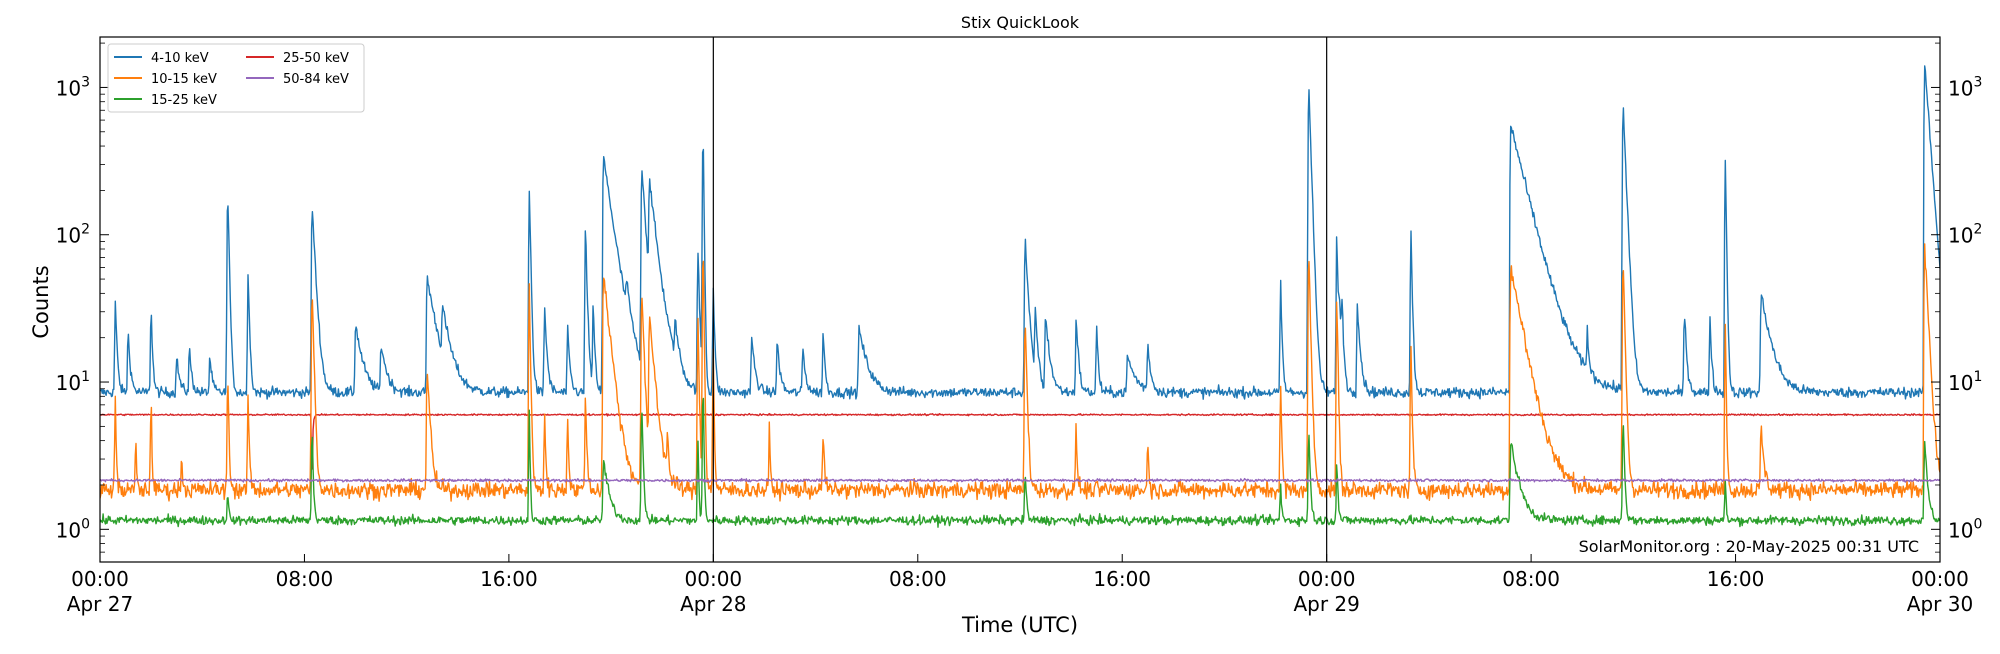 This screenshot has width=2000, height=654. Describe the element at coordinates (316, 79) in the screenshot. I see `legend-label: 50-84 keV` at that location.